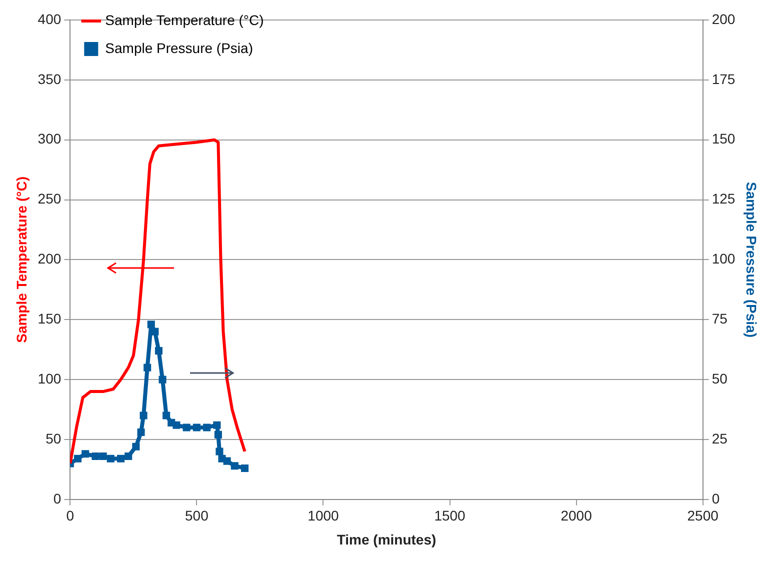  I want to click on x-axis-title: Time (minutes), so click(386, 539).